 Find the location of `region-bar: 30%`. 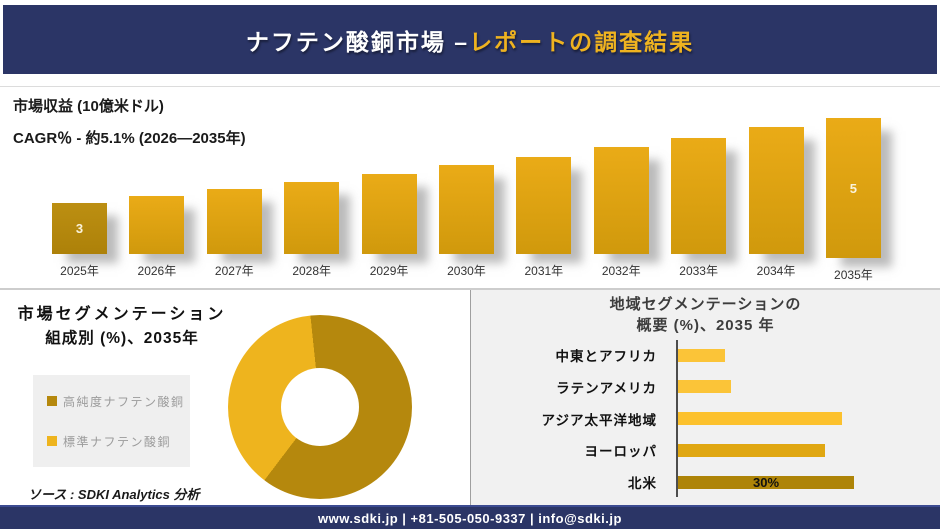

region-bar: 30% is located at coordinates (766, 482).